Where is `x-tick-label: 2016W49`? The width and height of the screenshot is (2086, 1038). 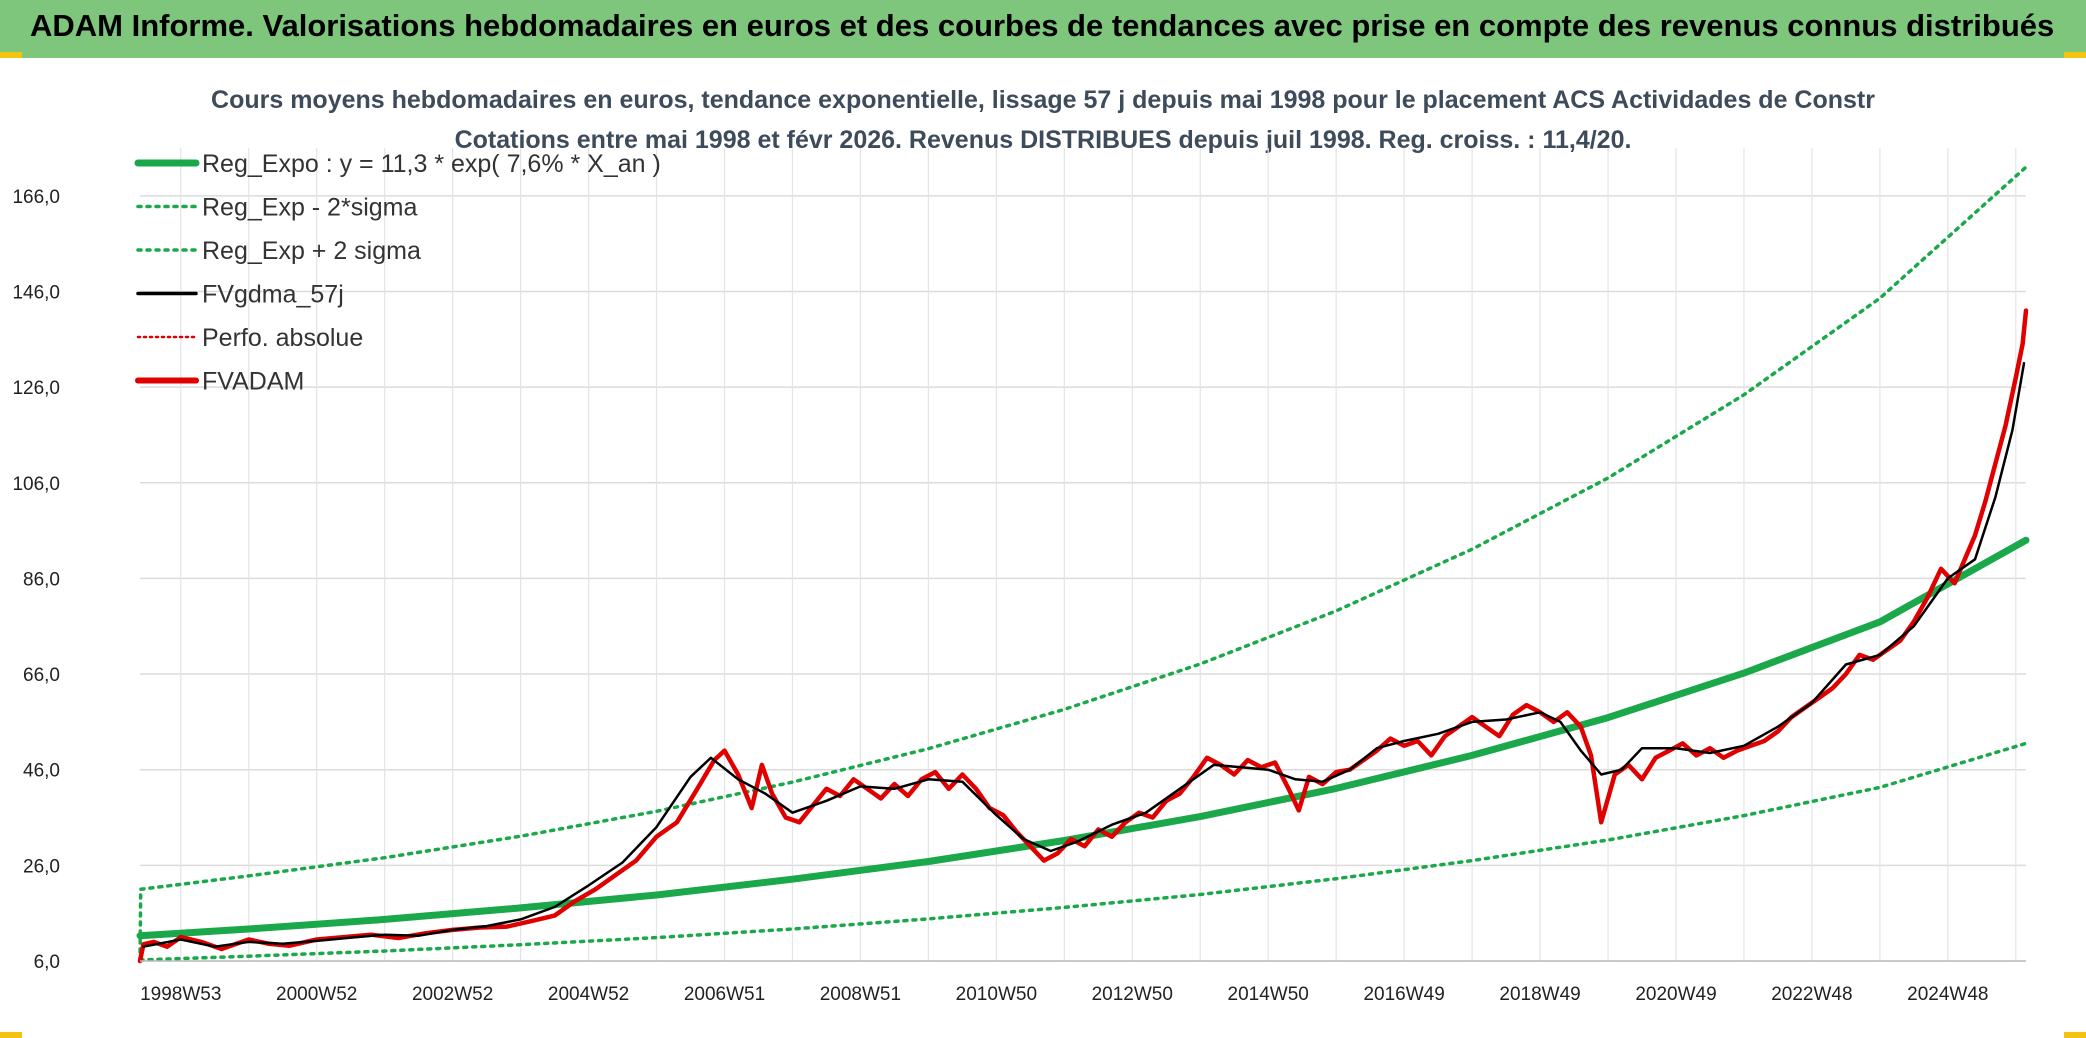 x-tick-label: 2016W49 is located at coordinates (1403, 994).